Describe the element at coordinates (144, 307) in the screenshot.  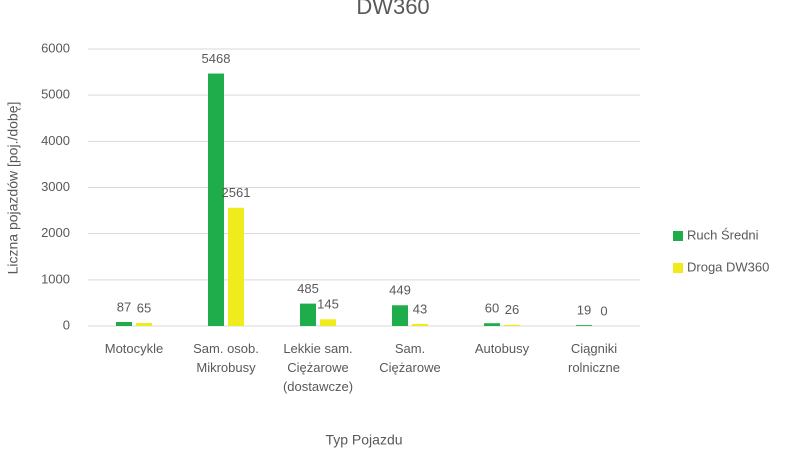
I see `value-label: 65` at that location.